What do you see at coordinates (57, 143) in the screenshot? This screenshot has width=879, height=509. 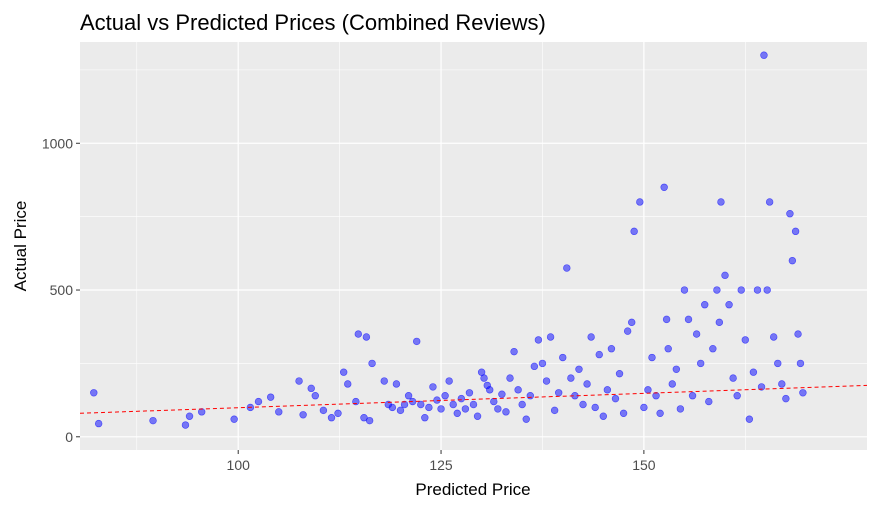 I see `y-tick-label: 1000` at bounding box center [57, 143].